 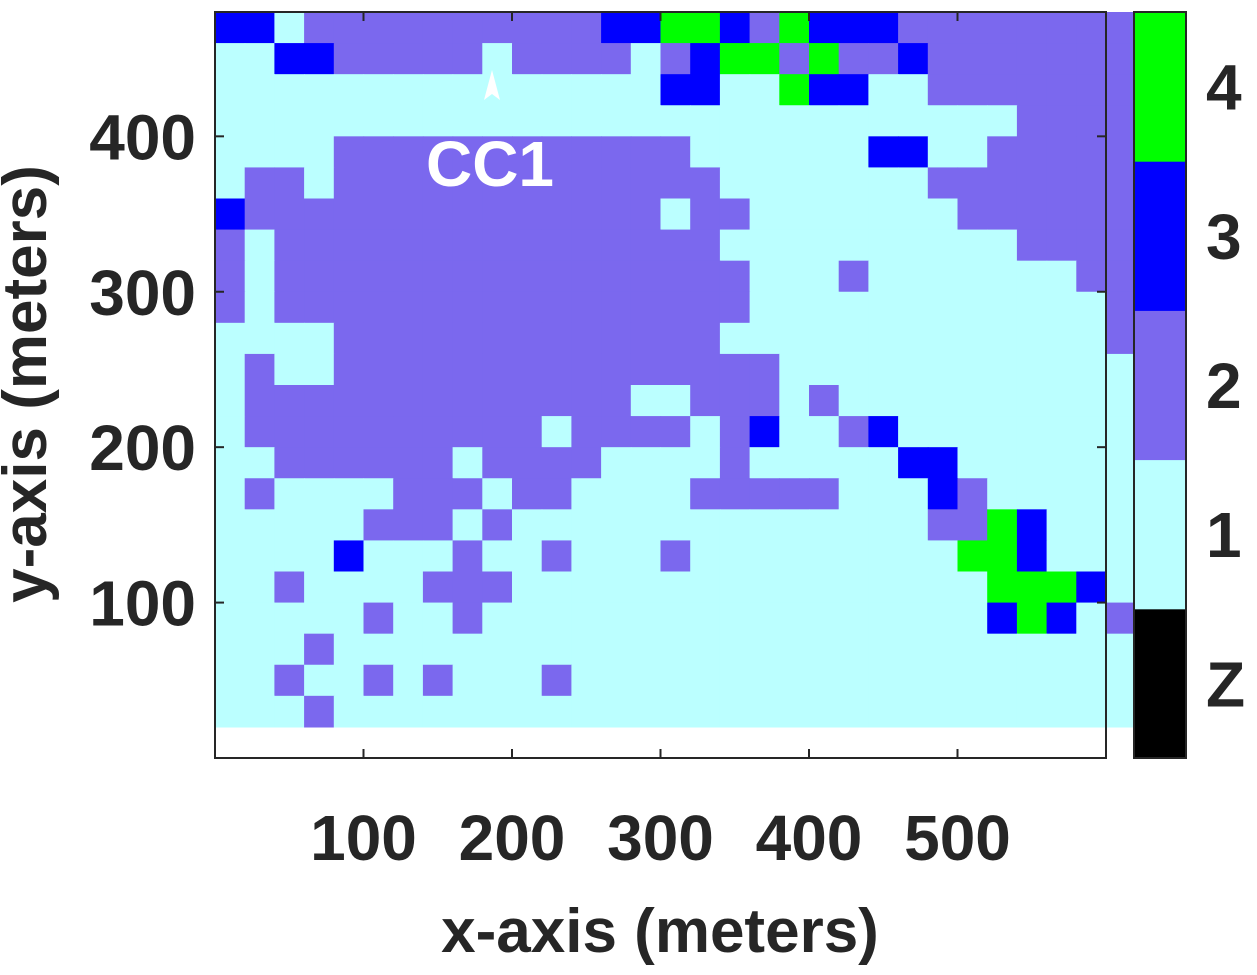 I want to click on colorbar-label: Z, so click(x=1225, y=684).